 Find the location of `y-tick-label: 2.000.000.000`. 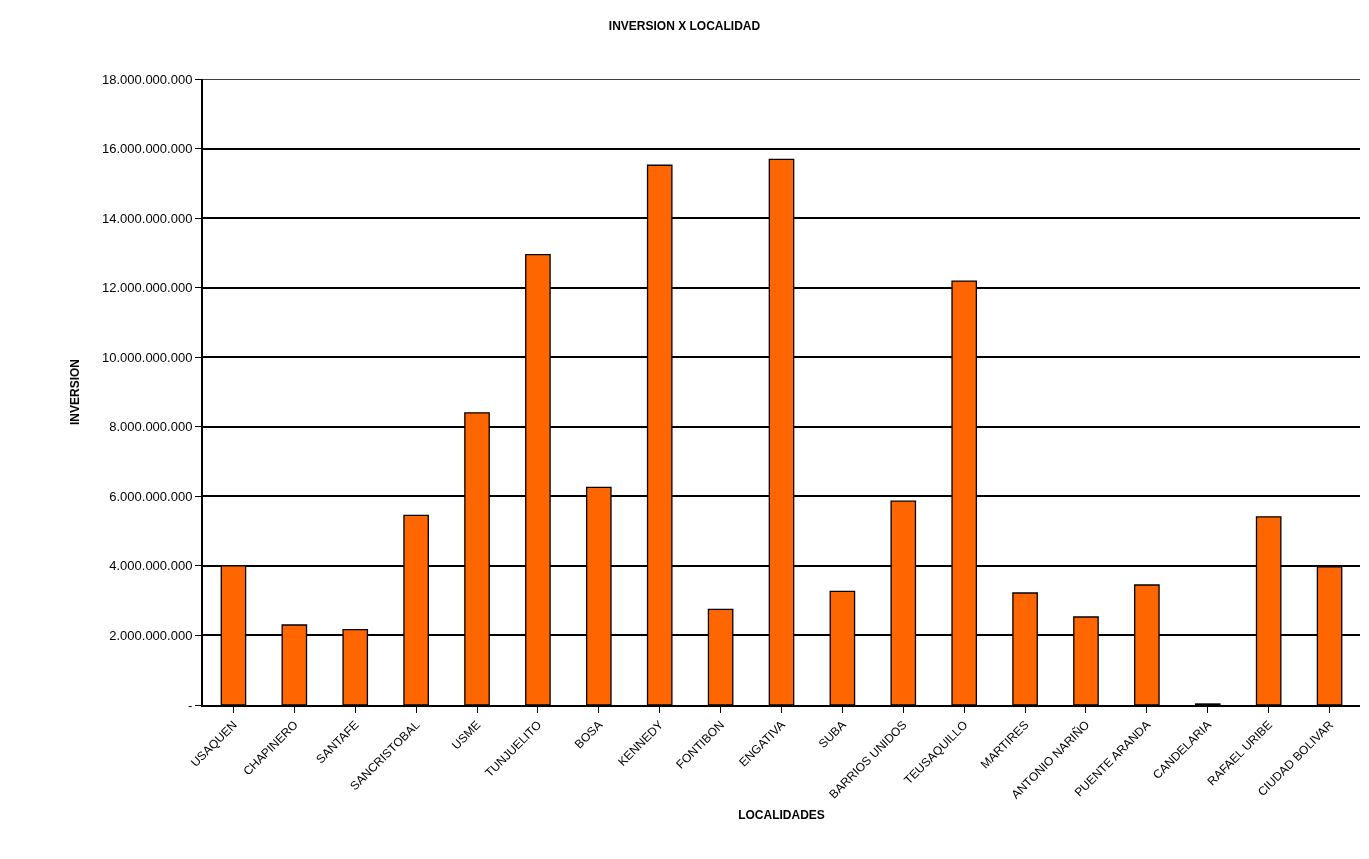

y-tick-label: 2.000.000.000 is located at coordinates (151, 635).